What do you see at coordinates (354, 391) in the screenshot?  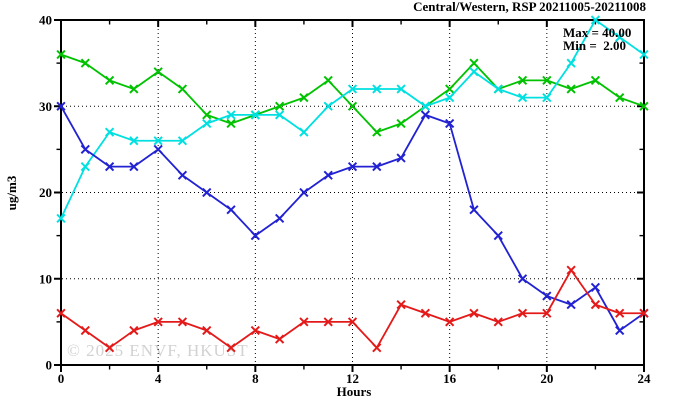 I see `x-axis-title: Hours` at bounding box center [354, 391].